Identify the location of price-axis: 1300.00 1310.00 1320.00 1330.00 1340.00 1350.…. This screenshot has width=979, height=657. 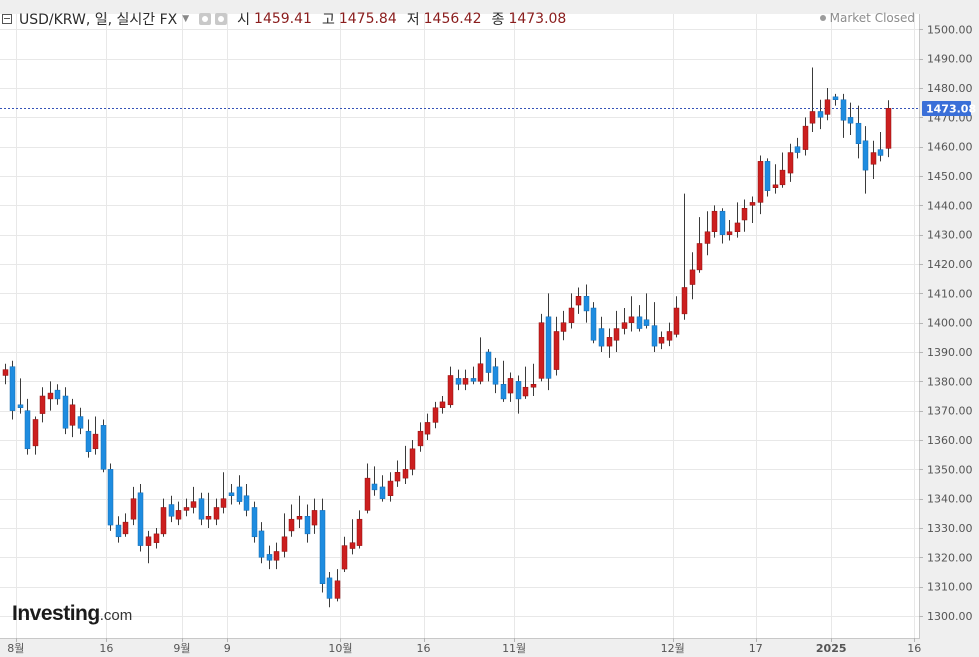
(946, 323).